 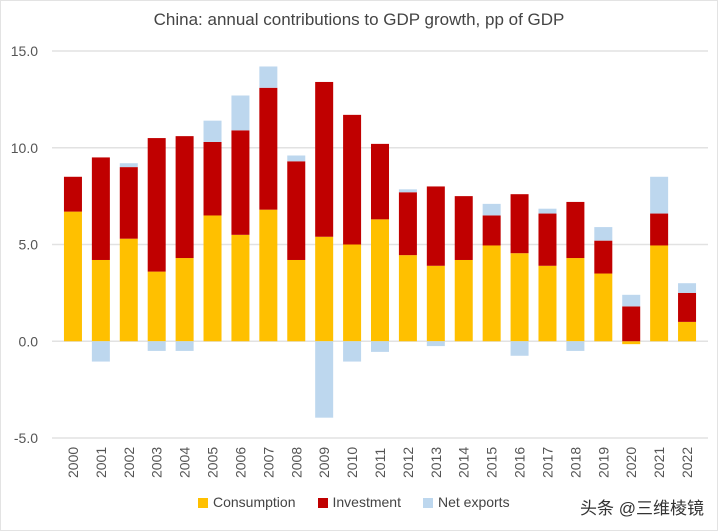 I want to click on x-tick-label: 2020, so click(x=631, y=462).